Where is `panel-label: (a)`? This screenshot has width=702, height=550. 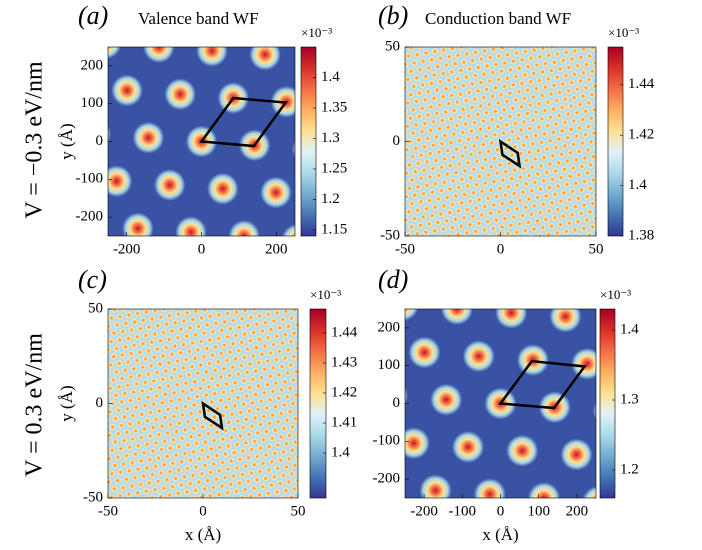 panel-label: (a) is located at coordinates (93, 15).